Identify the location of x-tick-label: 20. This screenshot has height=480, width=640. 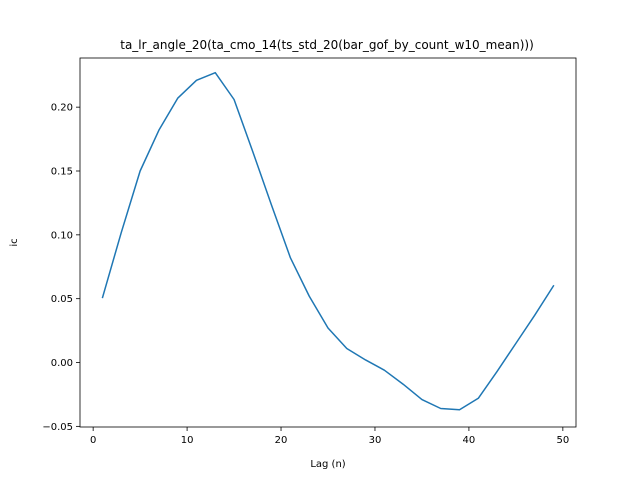
(281, 440).